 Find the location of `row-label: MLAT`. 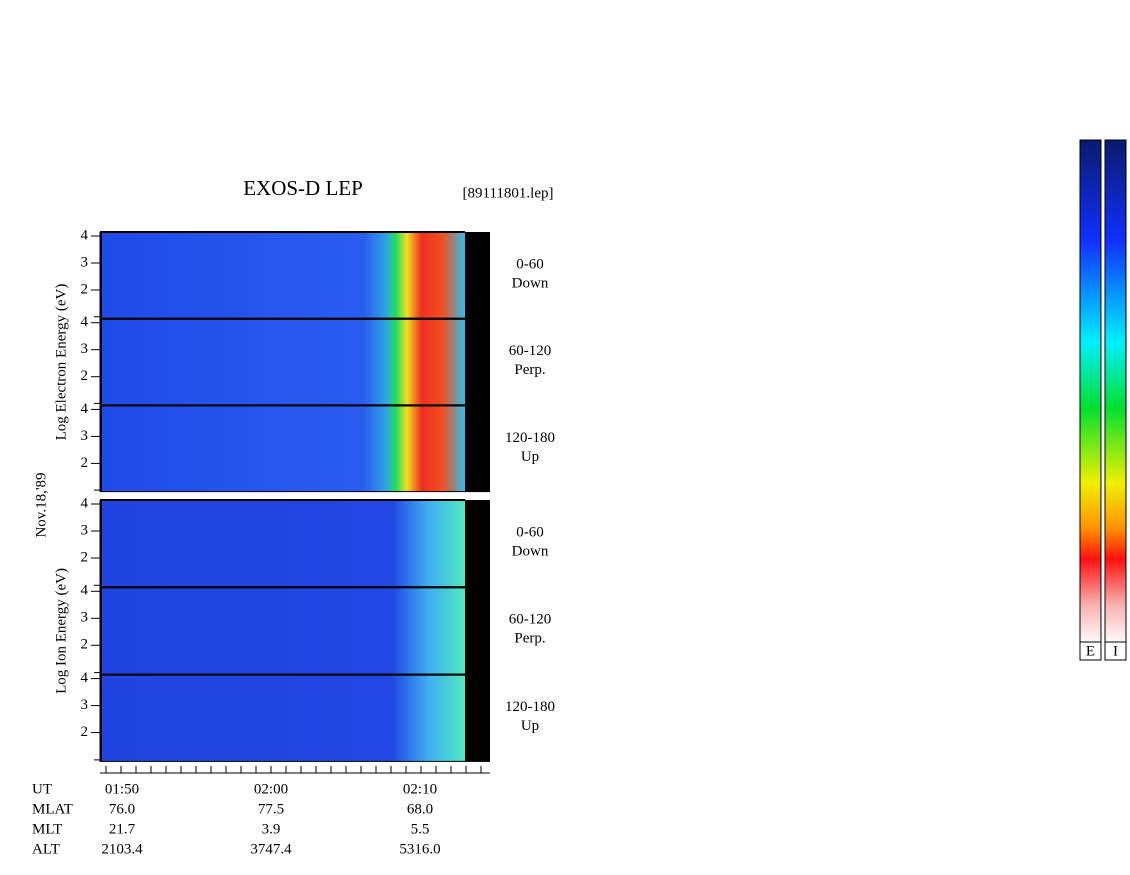

row-label: MLAT is located at coordinates (52, 809).